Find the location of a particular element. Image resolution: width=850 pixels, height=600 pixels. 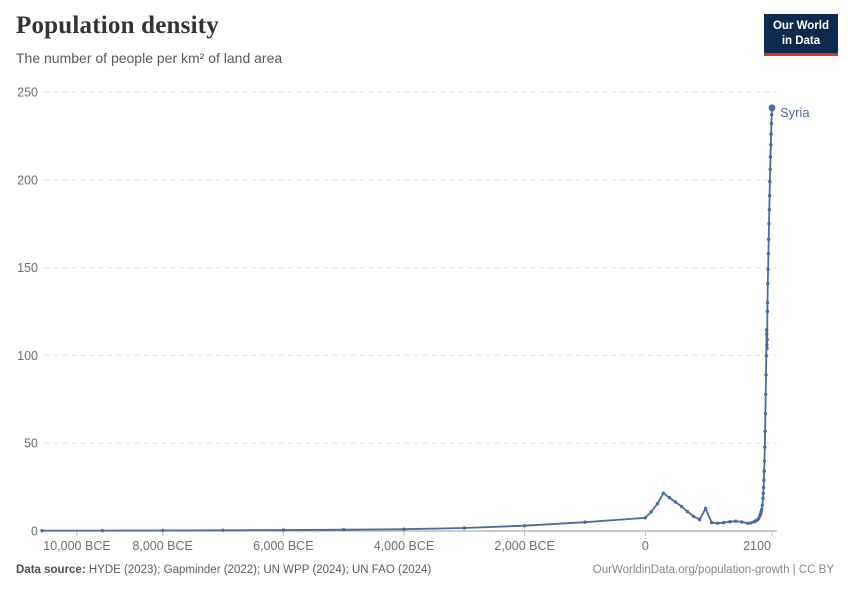

y-tick-label: 200 is located at coordinates (27, 180).